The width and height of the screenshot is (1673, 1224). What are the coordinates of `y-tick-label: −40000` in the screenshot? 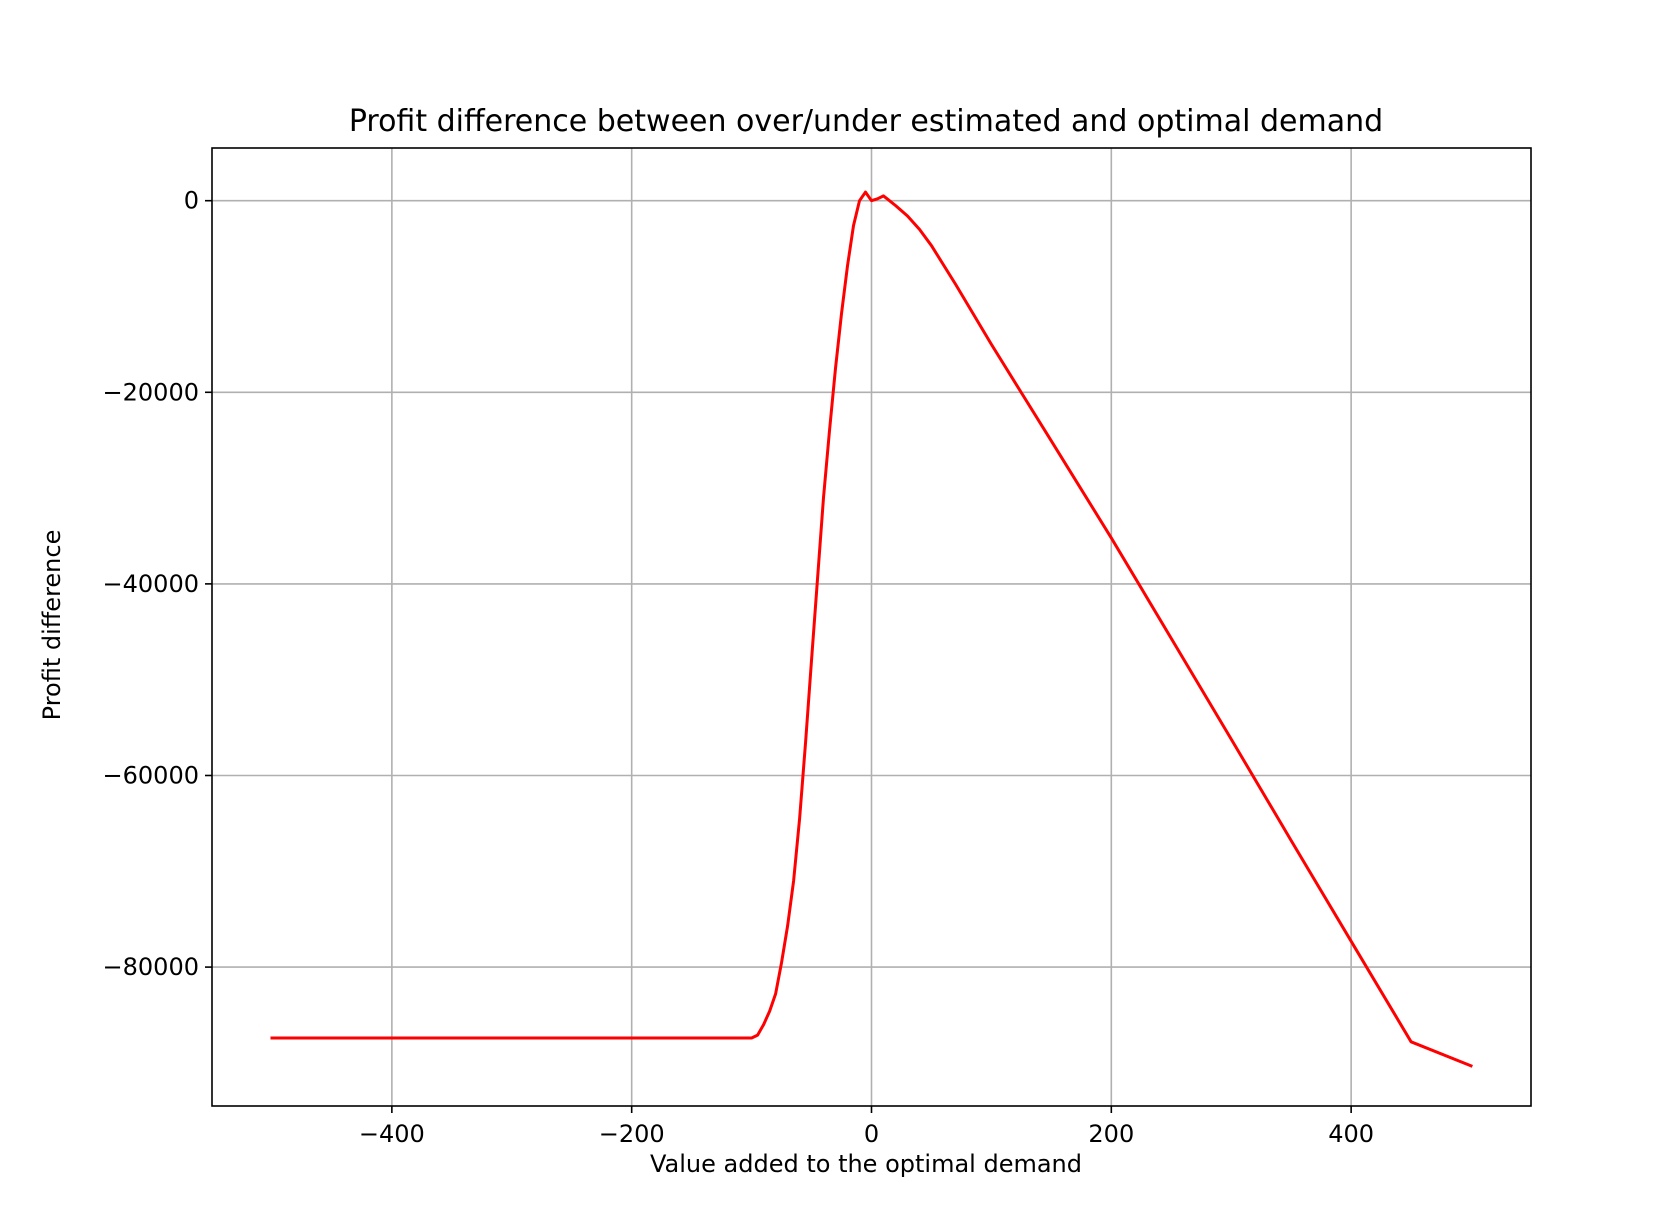 It's located at (151, 584).